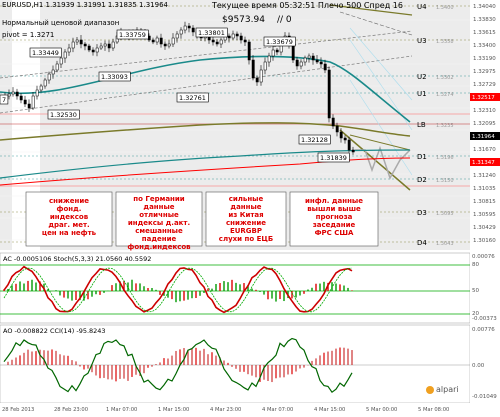  I want to click on level-label-d4: D4, so click(422, 243).